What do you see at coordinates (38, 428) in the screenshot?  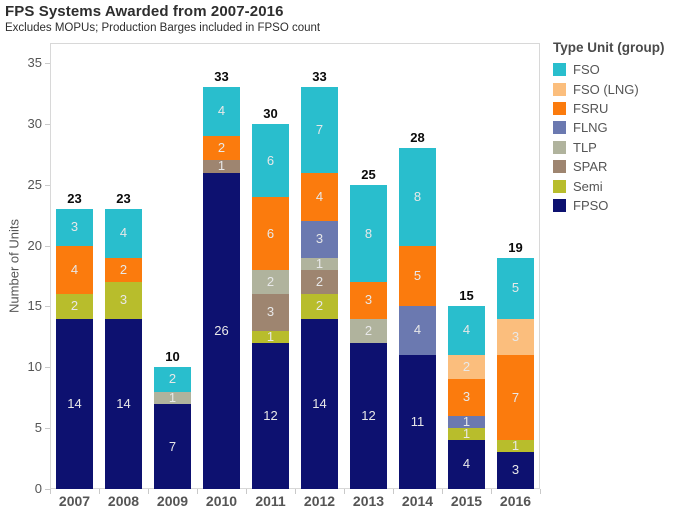 I see `y-tick-label: 5` at bounding box center [38, 428].